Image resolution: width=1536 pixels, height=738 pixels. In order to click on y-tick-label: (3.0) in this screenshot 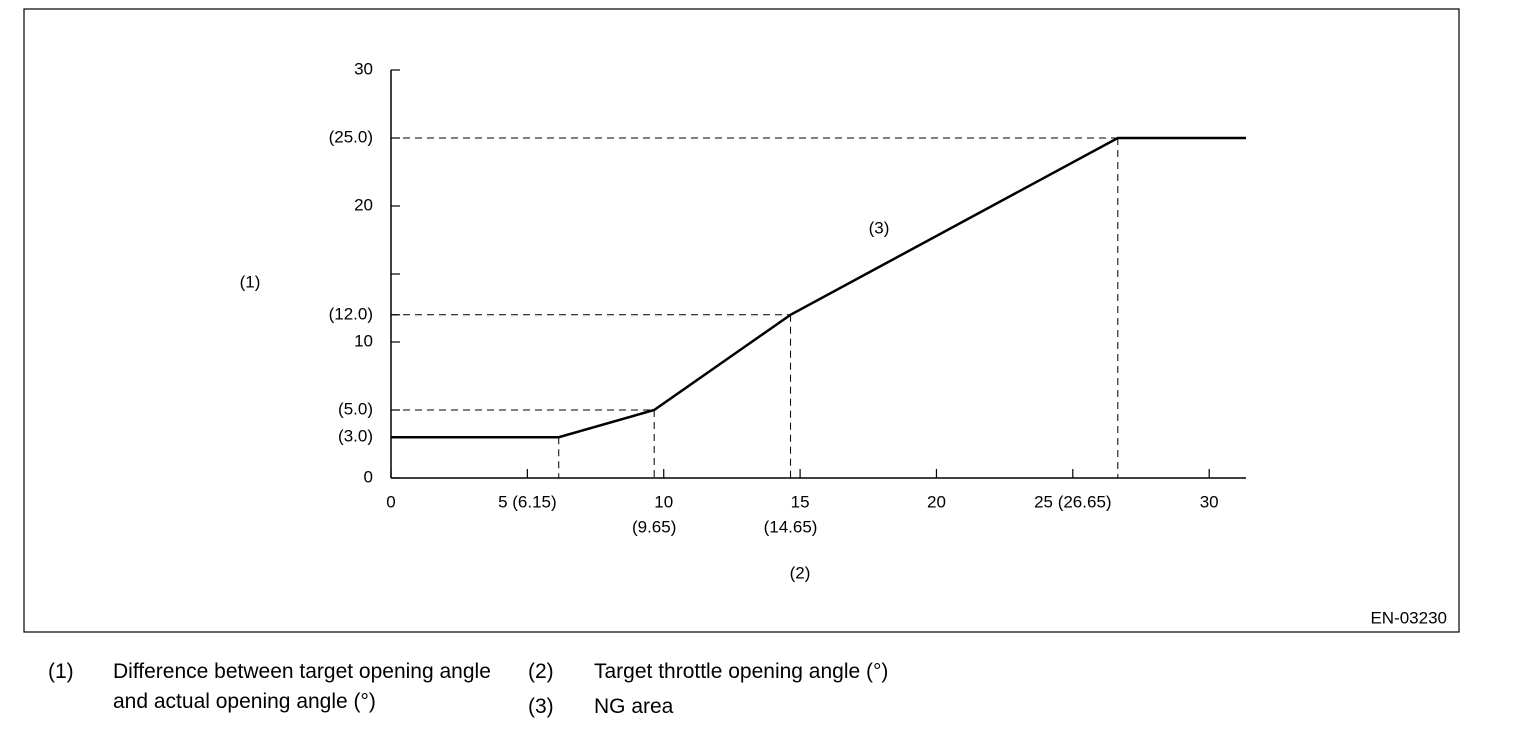, I will do `click(355, 436)`.